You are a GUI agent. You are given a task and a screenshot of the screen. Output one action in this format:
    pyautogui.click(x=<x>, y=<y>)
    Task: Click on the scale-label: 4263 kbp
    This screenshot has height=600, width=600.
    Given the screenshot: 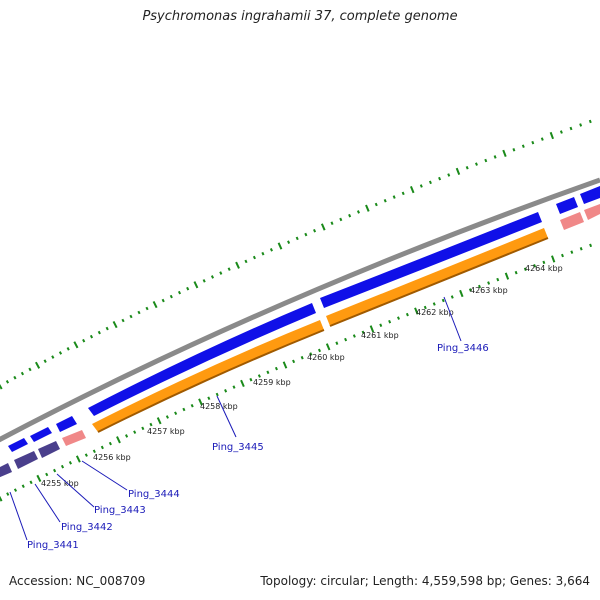 What is the action you would take?
    pyautogui.click(x=489, y=290)
    